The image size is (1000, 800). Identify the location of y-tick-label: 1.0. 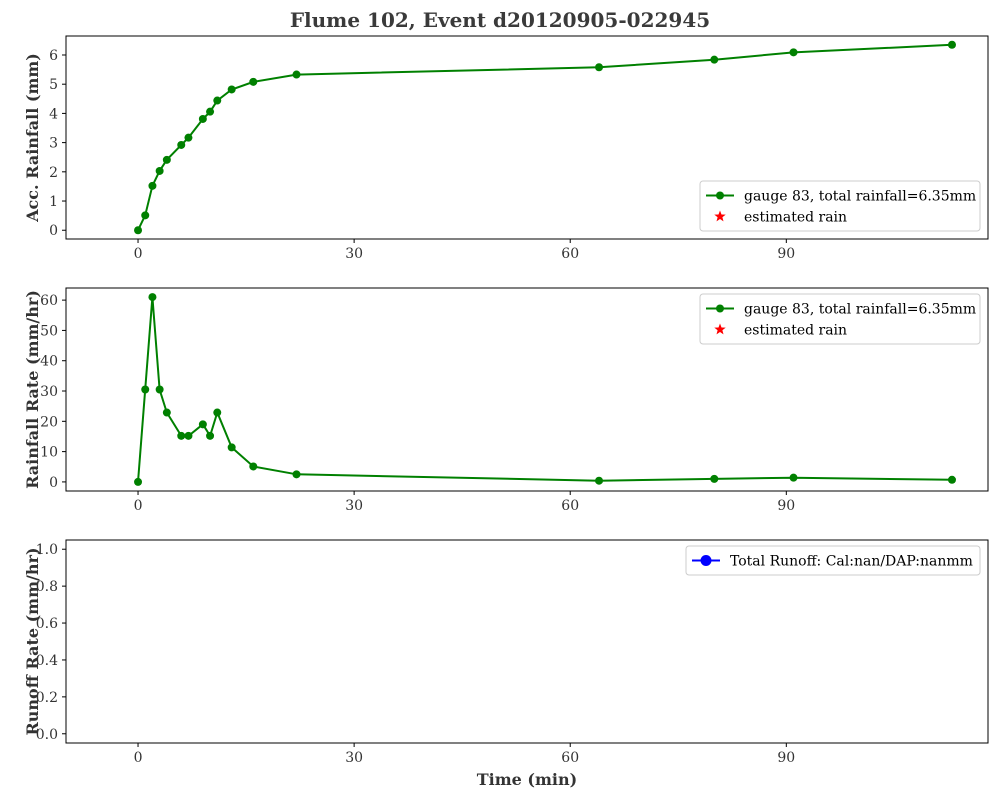
(47, 550).